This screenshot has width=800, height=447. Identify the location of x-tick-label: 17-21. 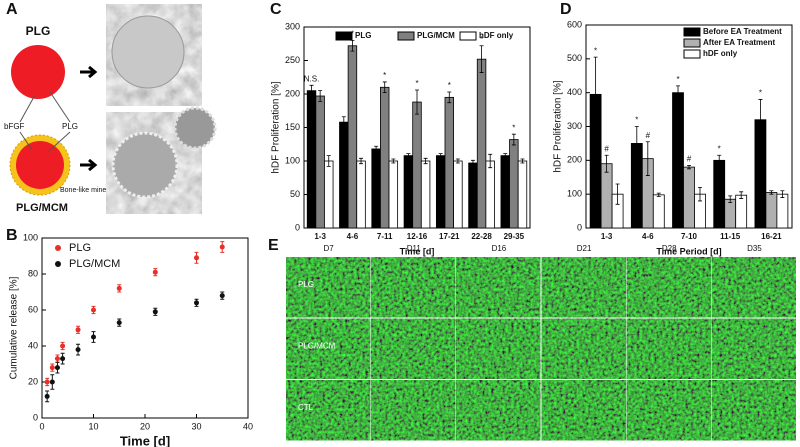
(449, 236).